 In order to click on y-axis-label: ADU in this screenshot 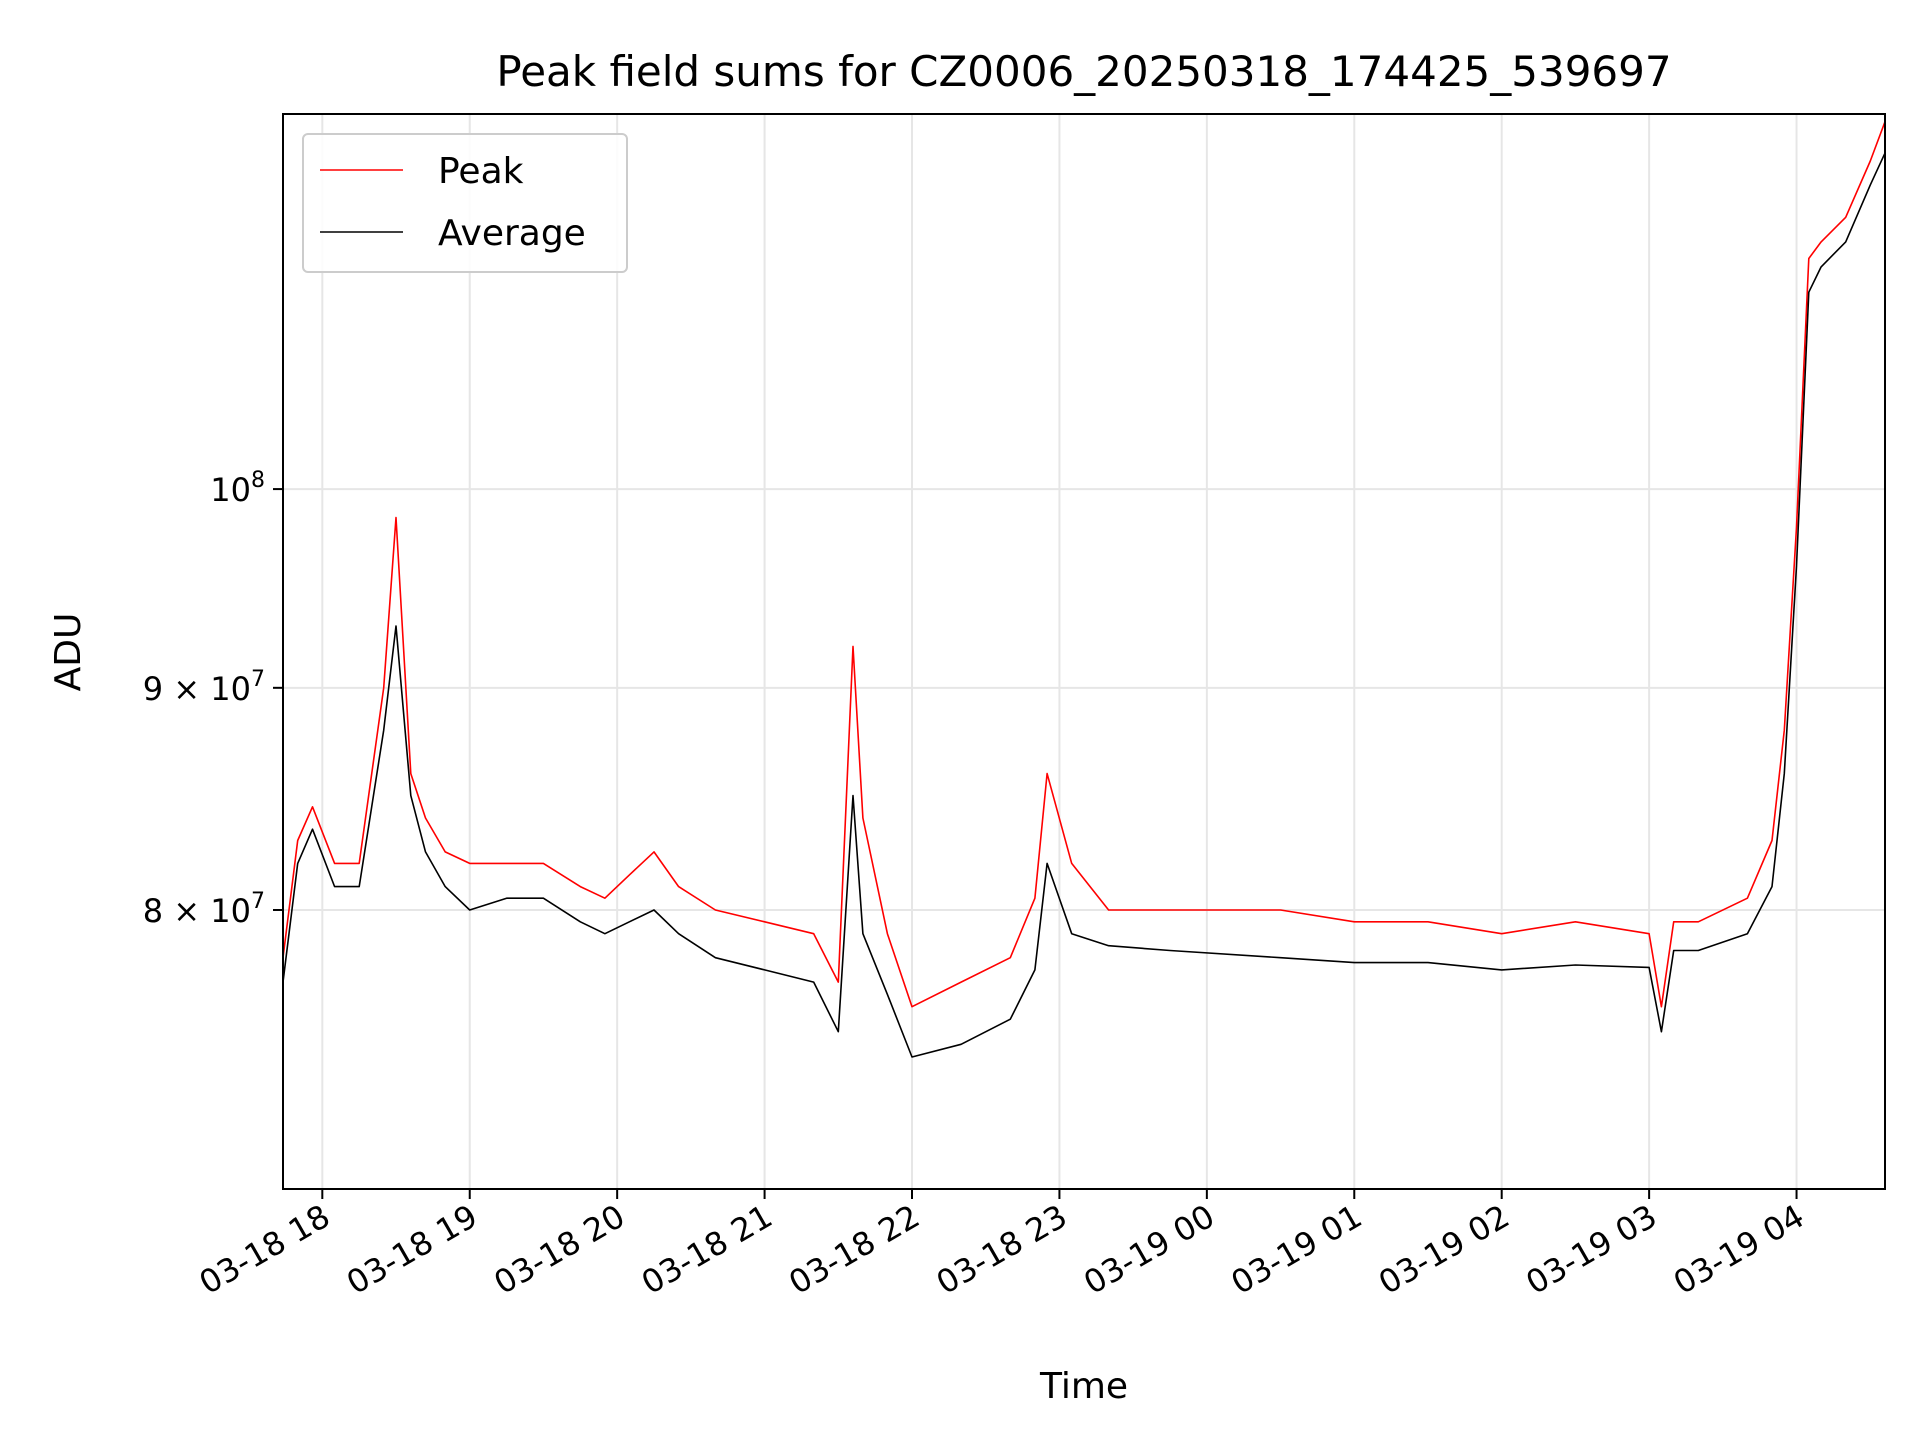, I will do `click(68, 652)`.